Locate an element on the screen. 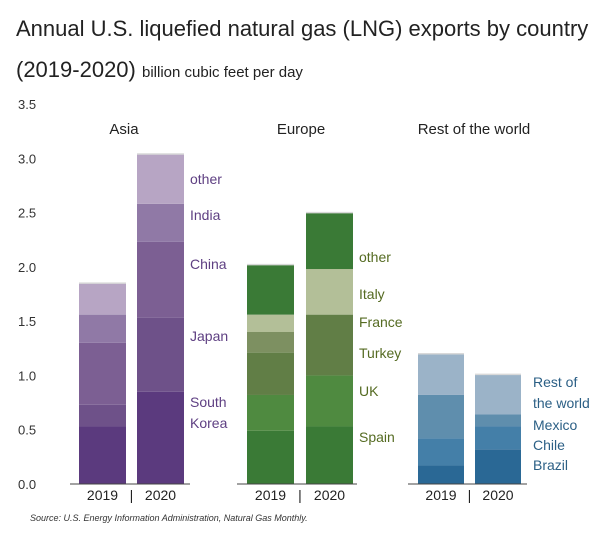 Image resolution: width=609 pixels, height=536 pixels. x-tick-label-asia: 2020 is located at coordinates (160, 495).